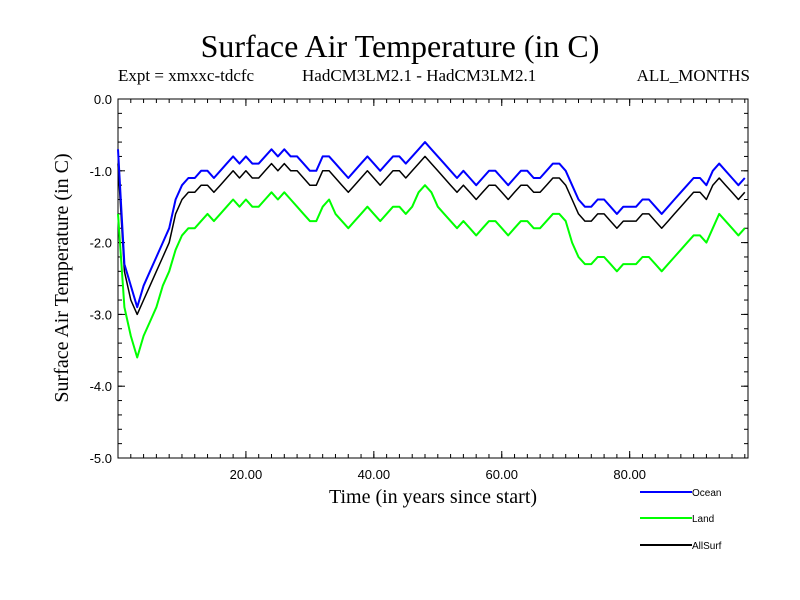 The width and height of the screenshot is (800, 600). I want to click on x-axis-label: Time (in years since start), so click(433, 497).